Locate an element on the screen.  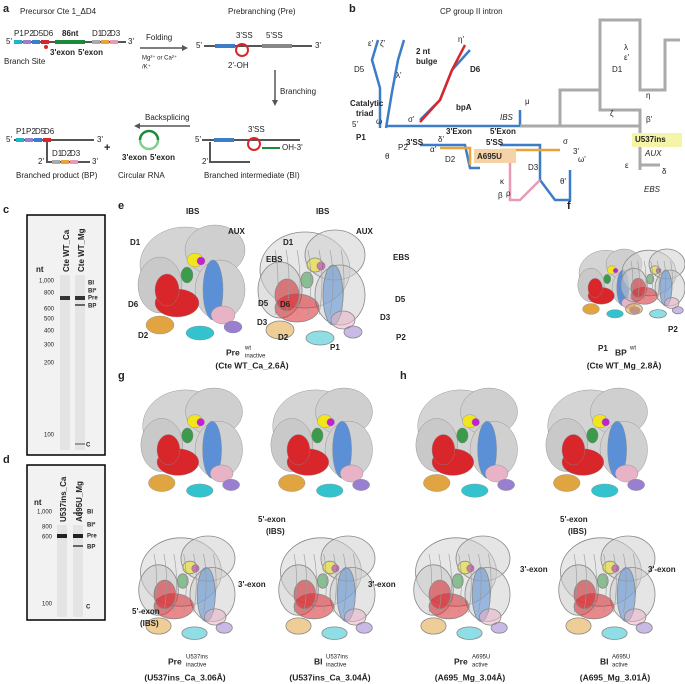
greek: δ is located at coordinates (664, 171).